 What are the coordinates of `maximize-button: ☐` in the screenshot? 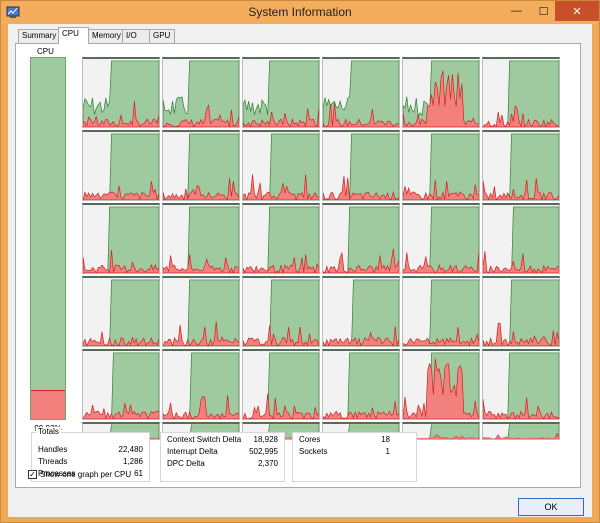 It's located at (543, 11).